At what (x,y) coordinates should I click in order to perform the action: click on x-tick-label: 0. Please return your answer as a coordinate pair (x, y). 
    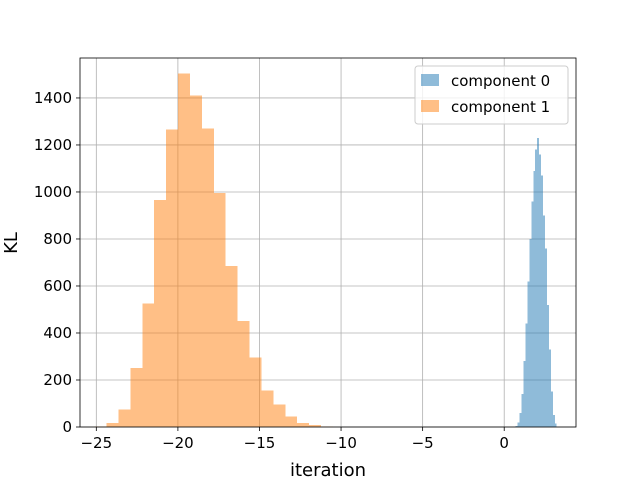
    Looking at the image, I should click on (504, 443).